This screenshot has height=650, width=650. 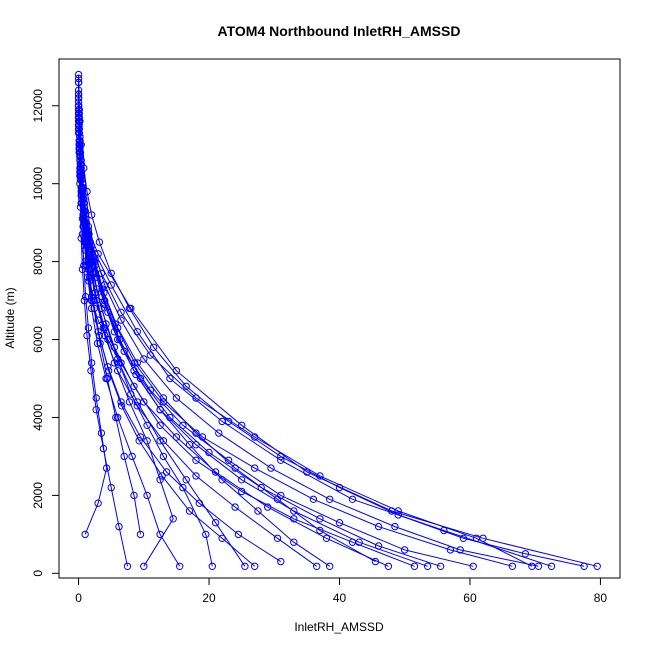 I want to click on y-axis-label: Altitude (m), so click(x=10, y=317).